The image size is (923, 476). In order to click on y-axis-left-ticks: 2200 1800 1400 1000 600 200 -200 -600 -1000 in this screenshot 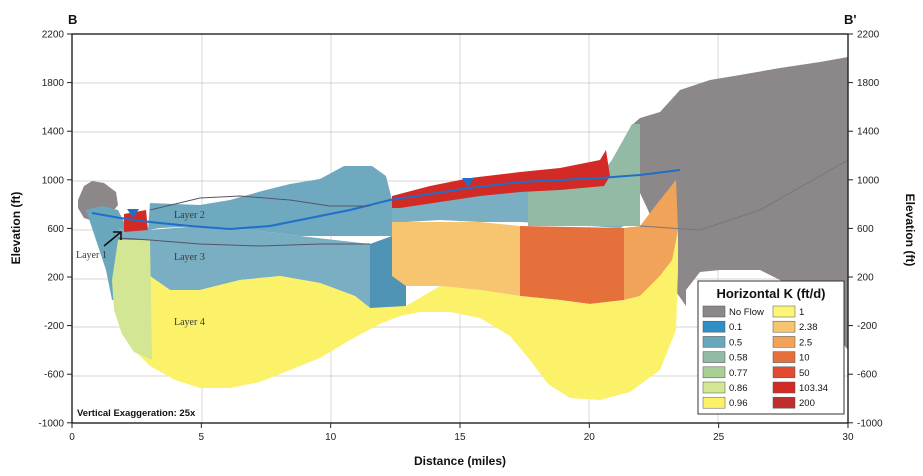, I will do `click(55, 229)`.